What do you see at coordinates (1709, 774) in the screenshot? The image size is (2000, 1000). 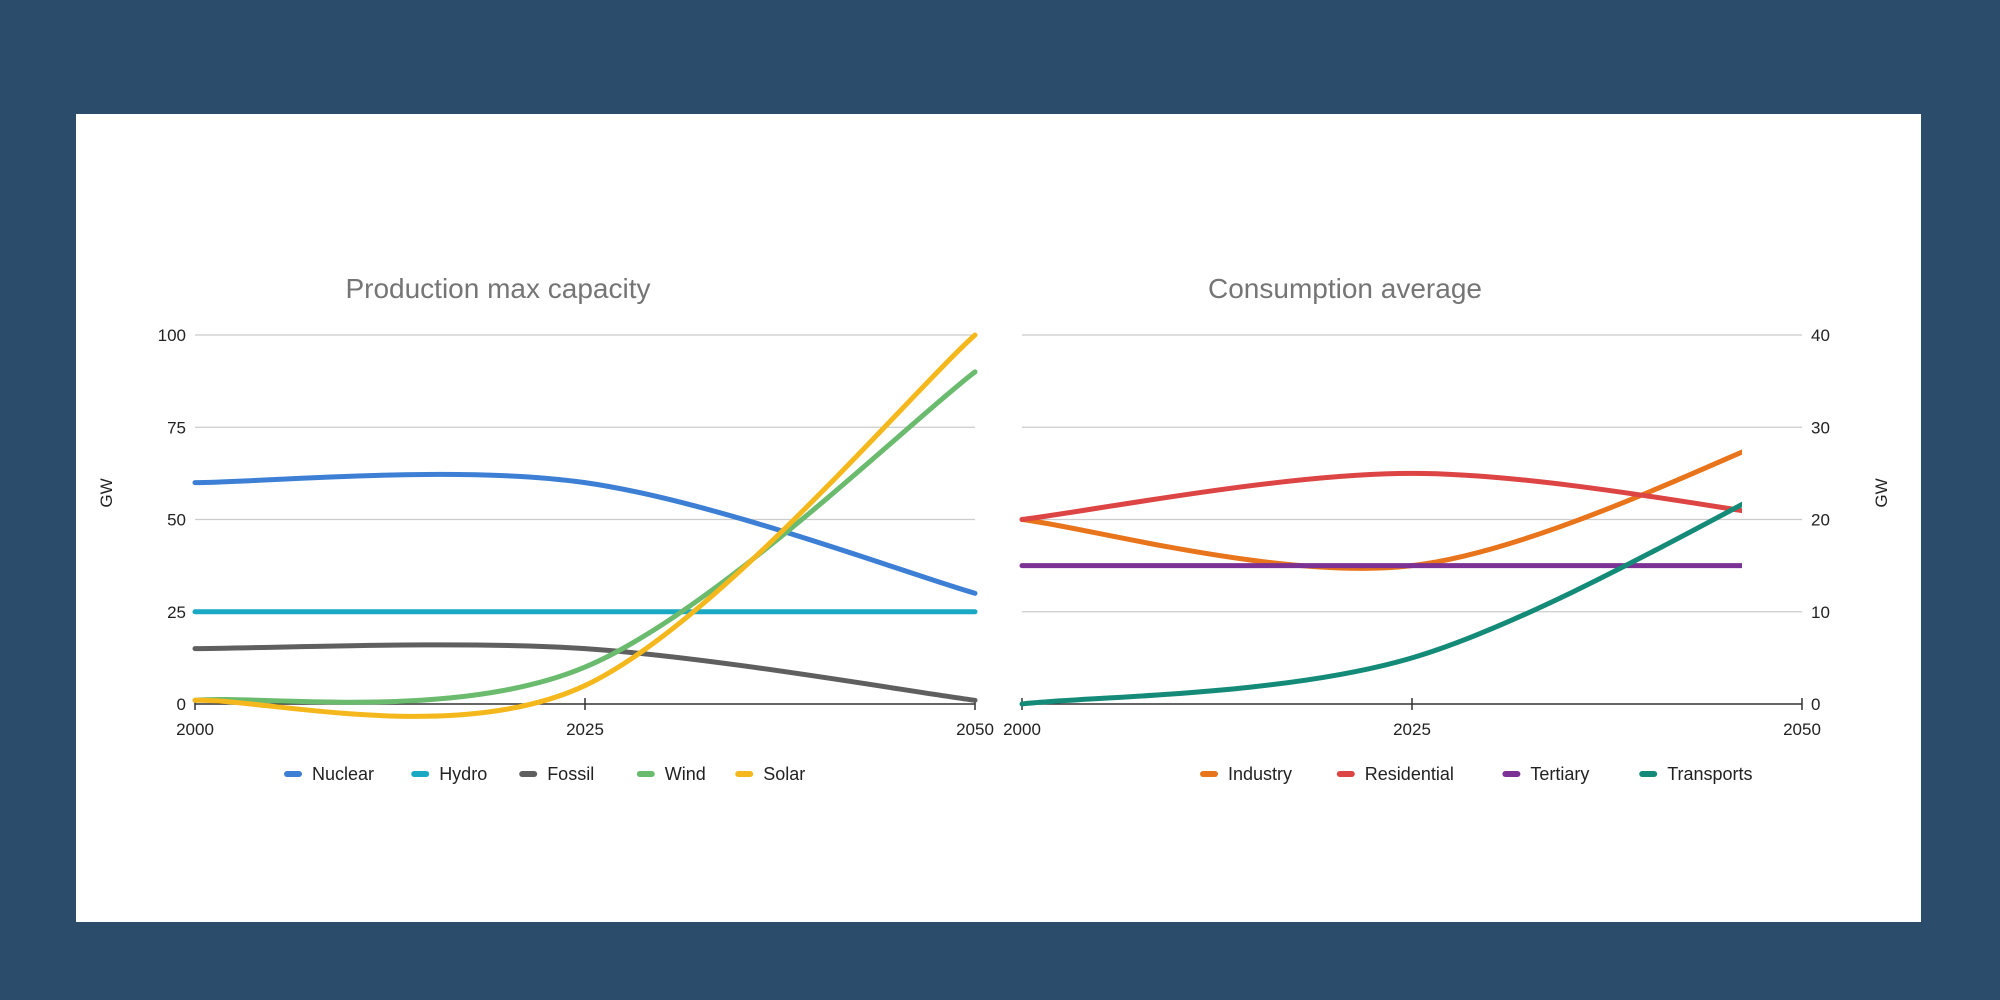 I see `consumption-legend-label: Transports` at bounding box center [1709, 774].